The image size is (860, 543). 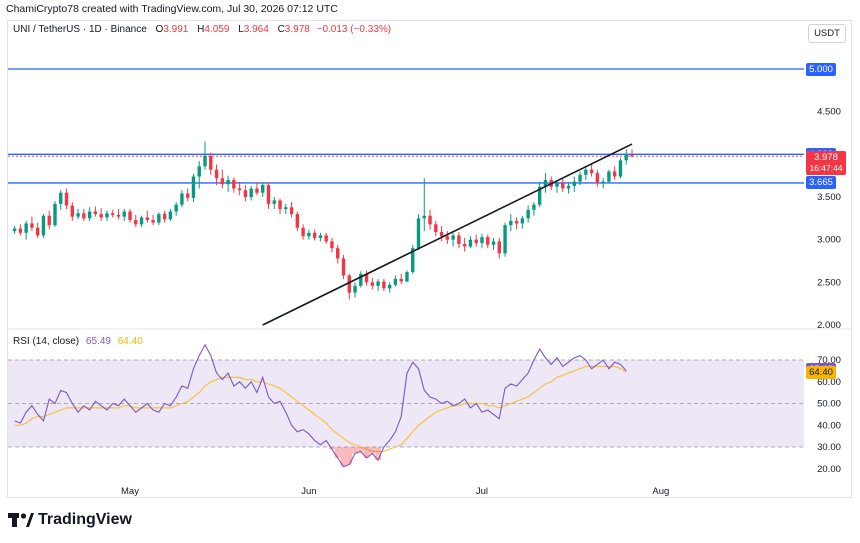 What do you see at coordinates (256, 29) in the screenshot?
I see `low-value: 3.964` at bounding box center [256, 29].